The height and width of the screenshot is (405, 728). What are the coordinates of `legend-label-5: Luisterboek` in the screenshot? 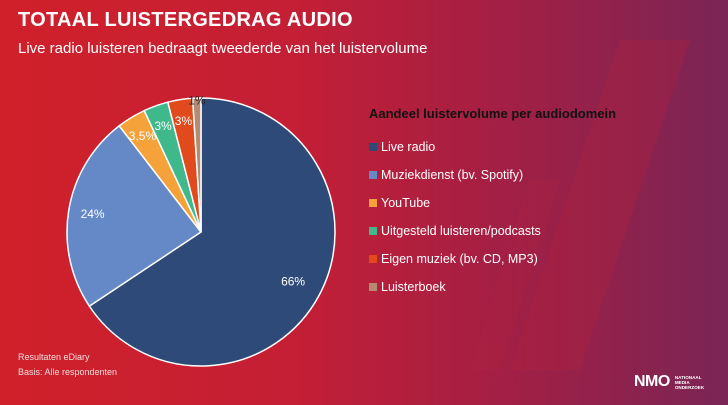 It's located at (413, 287).